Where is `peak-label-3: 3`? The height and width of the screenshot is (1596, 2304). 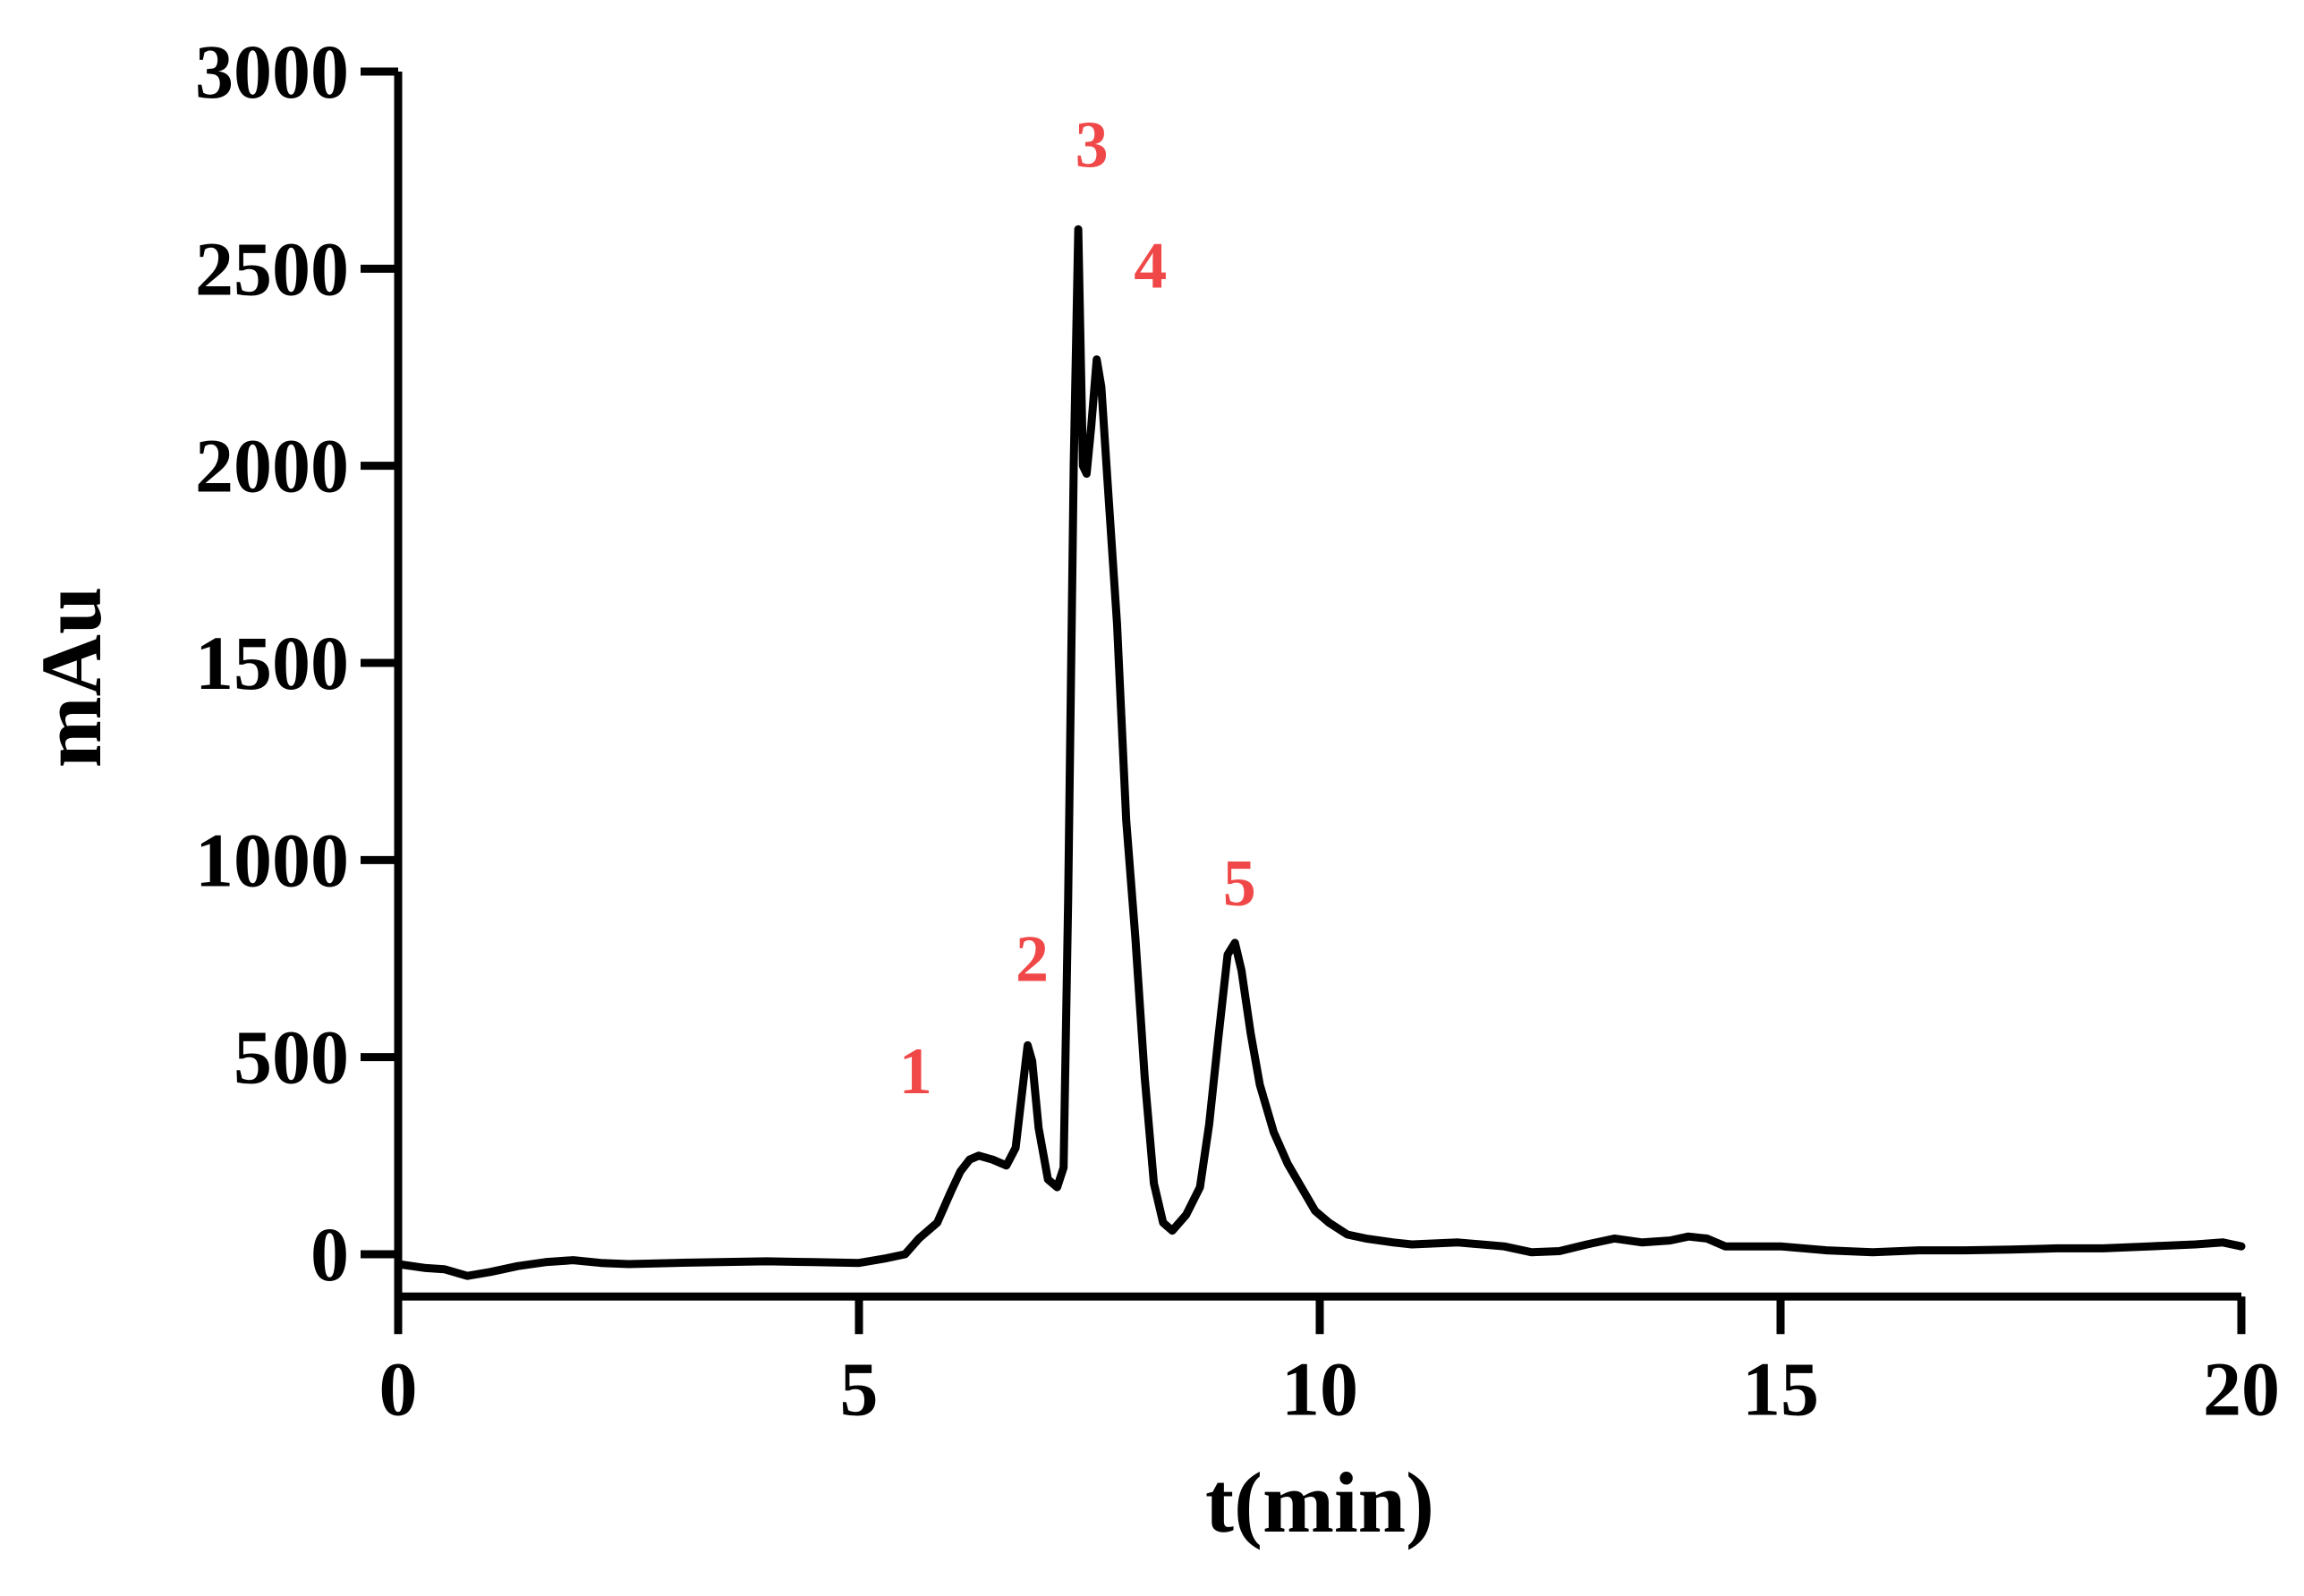
peak-label-3: 3 is located at coordinates (1092, 145).